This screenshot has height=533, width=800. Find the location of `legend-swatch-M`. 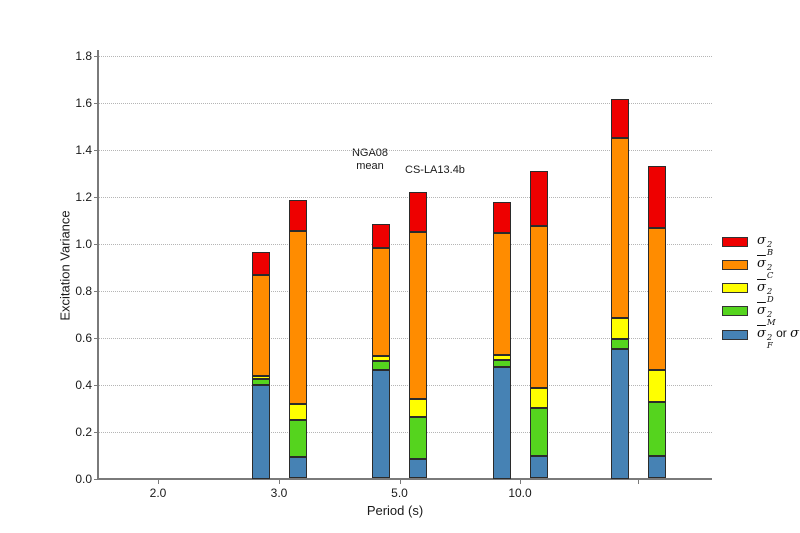

legend-swatch-M is located at coordinates (735, 311).